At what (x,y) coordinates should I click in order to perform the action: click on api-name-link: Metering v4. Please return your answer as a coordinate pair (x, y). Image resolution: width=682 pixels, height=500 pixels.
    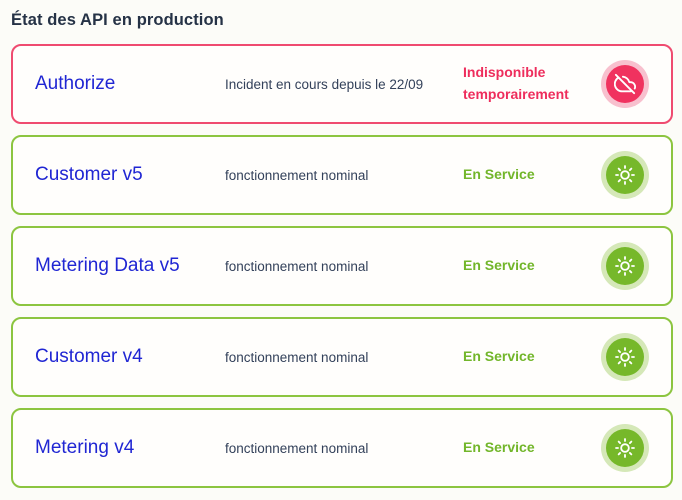
    Looking at the image, I should click on (85, 447).